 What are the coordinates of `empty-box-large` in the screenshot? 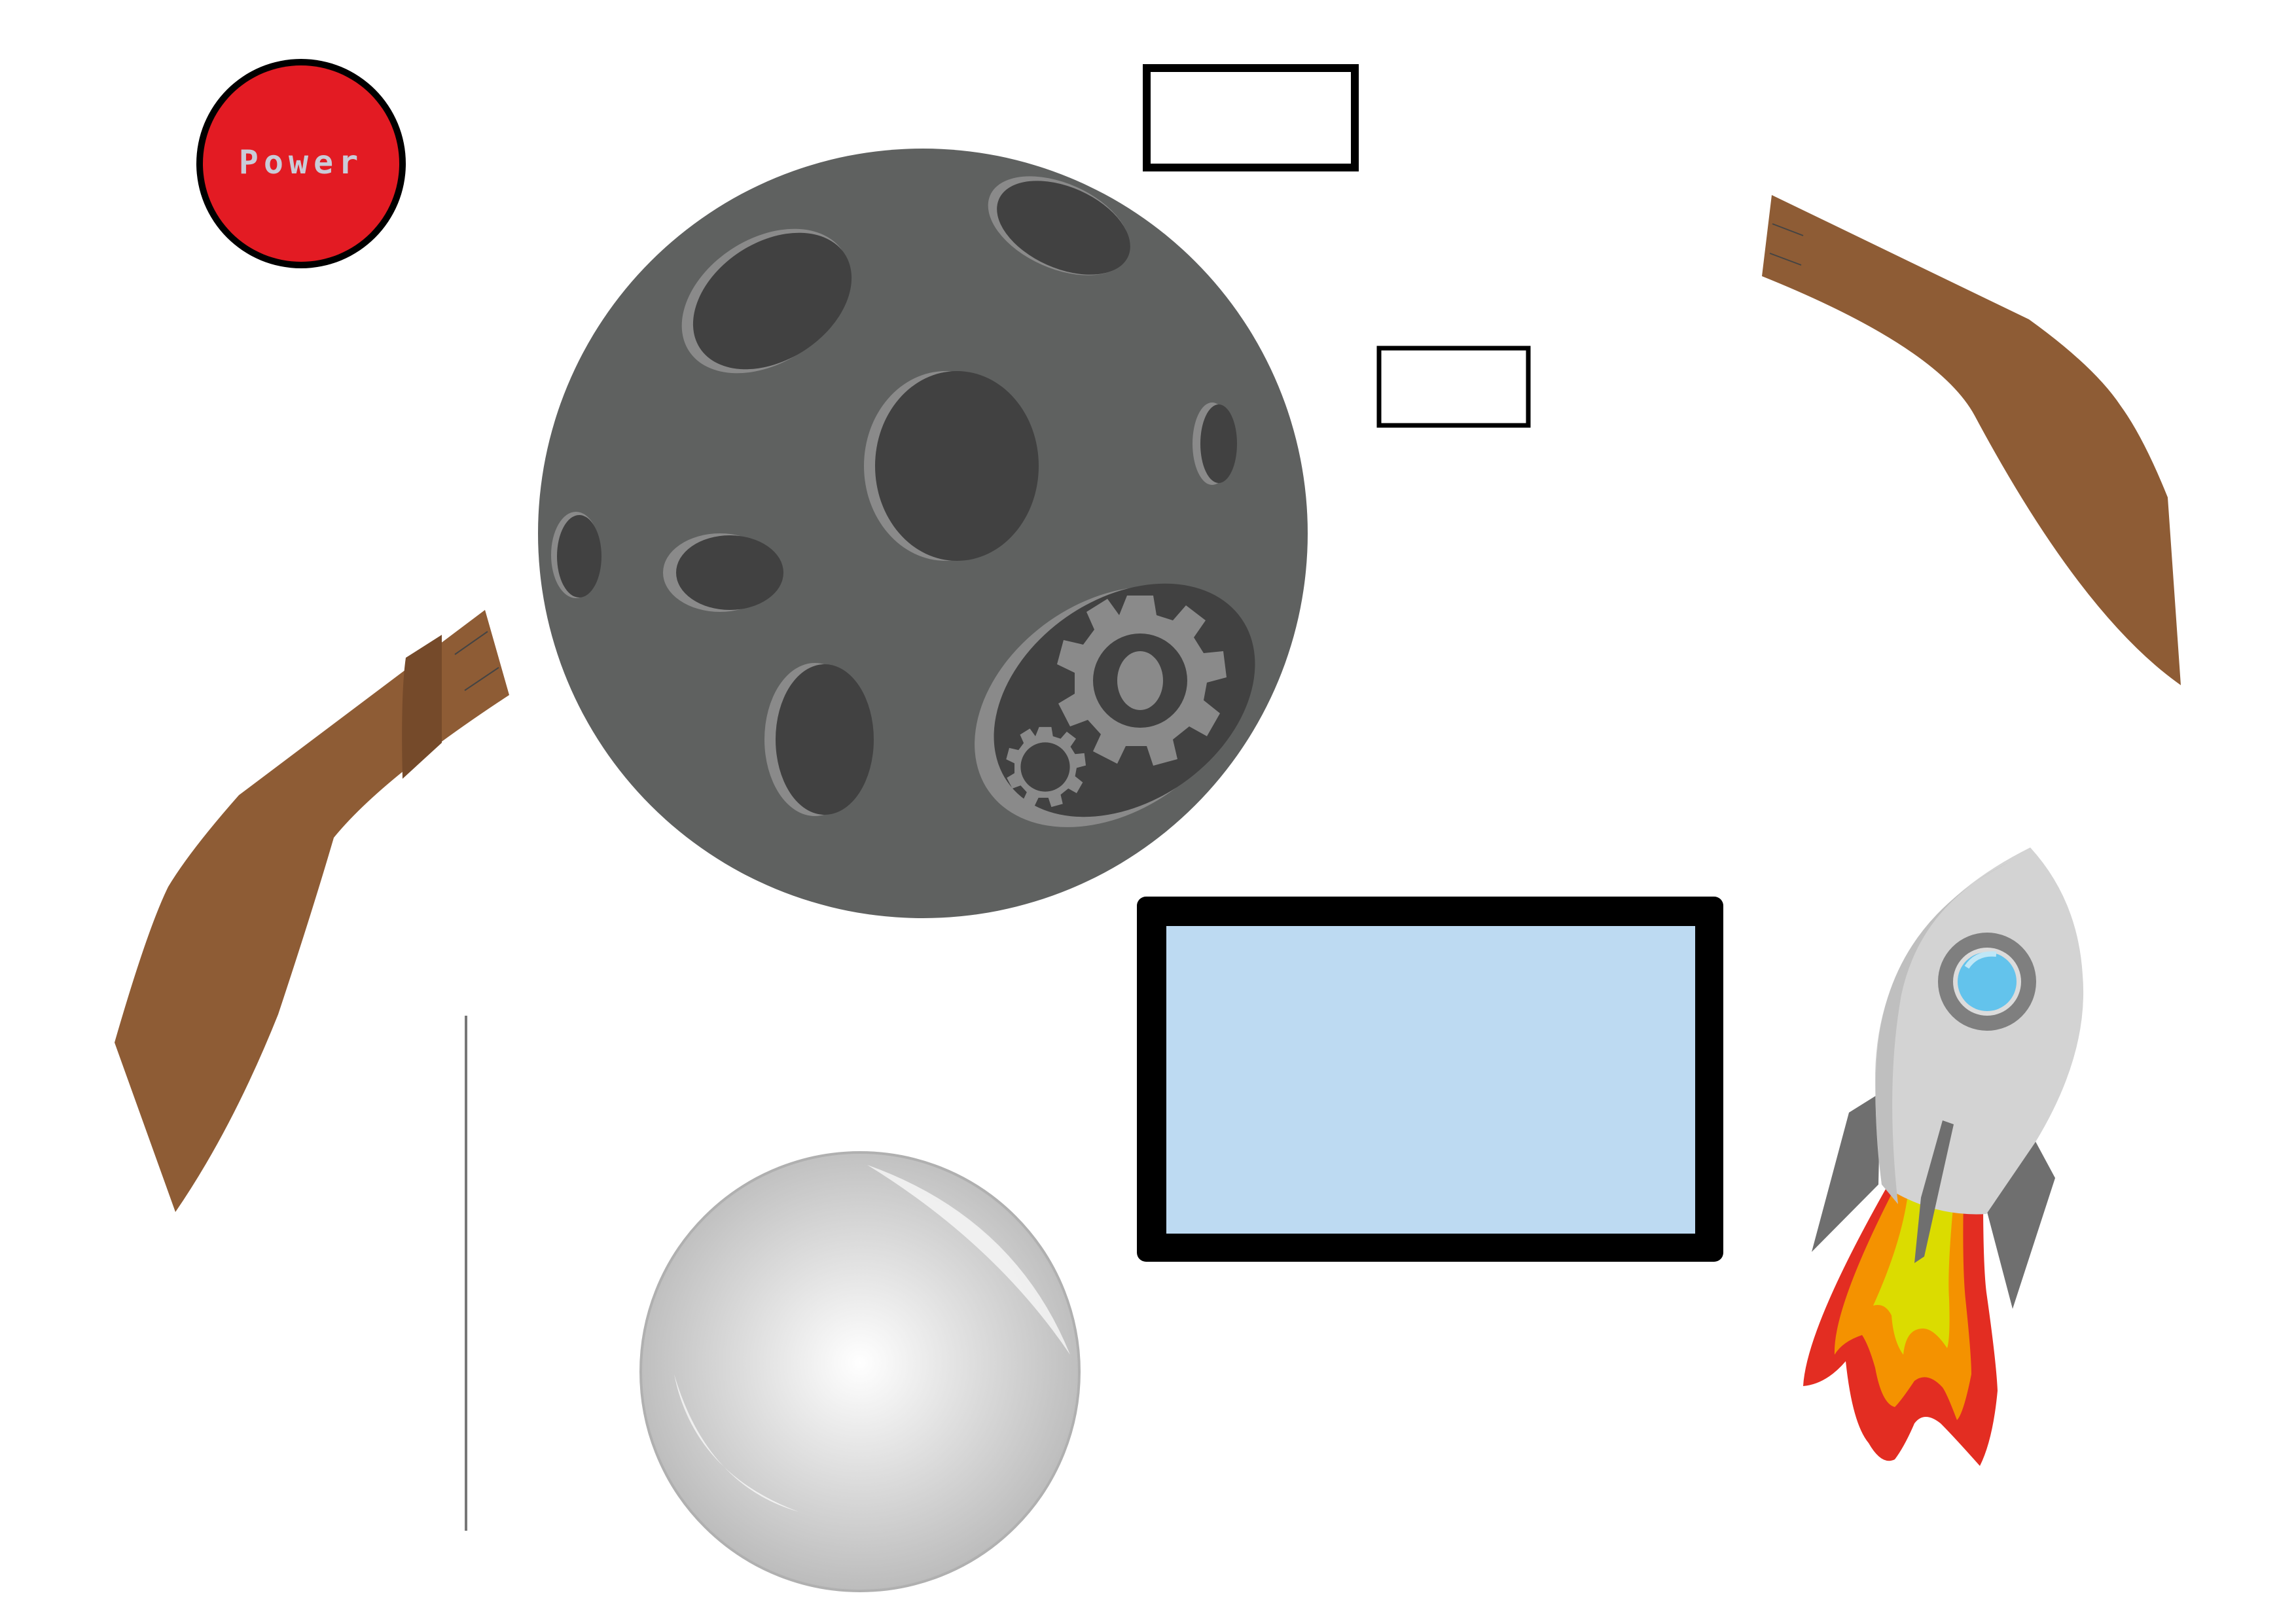 It's located at (1251, 118).